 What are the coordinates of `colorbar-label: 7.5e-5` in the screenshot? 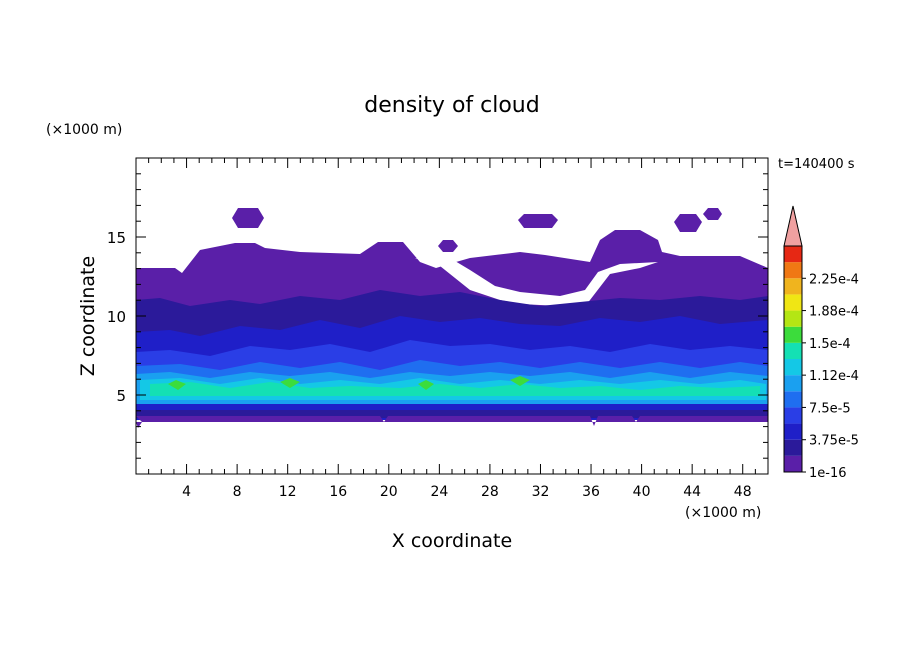 It's located at (830, 408).